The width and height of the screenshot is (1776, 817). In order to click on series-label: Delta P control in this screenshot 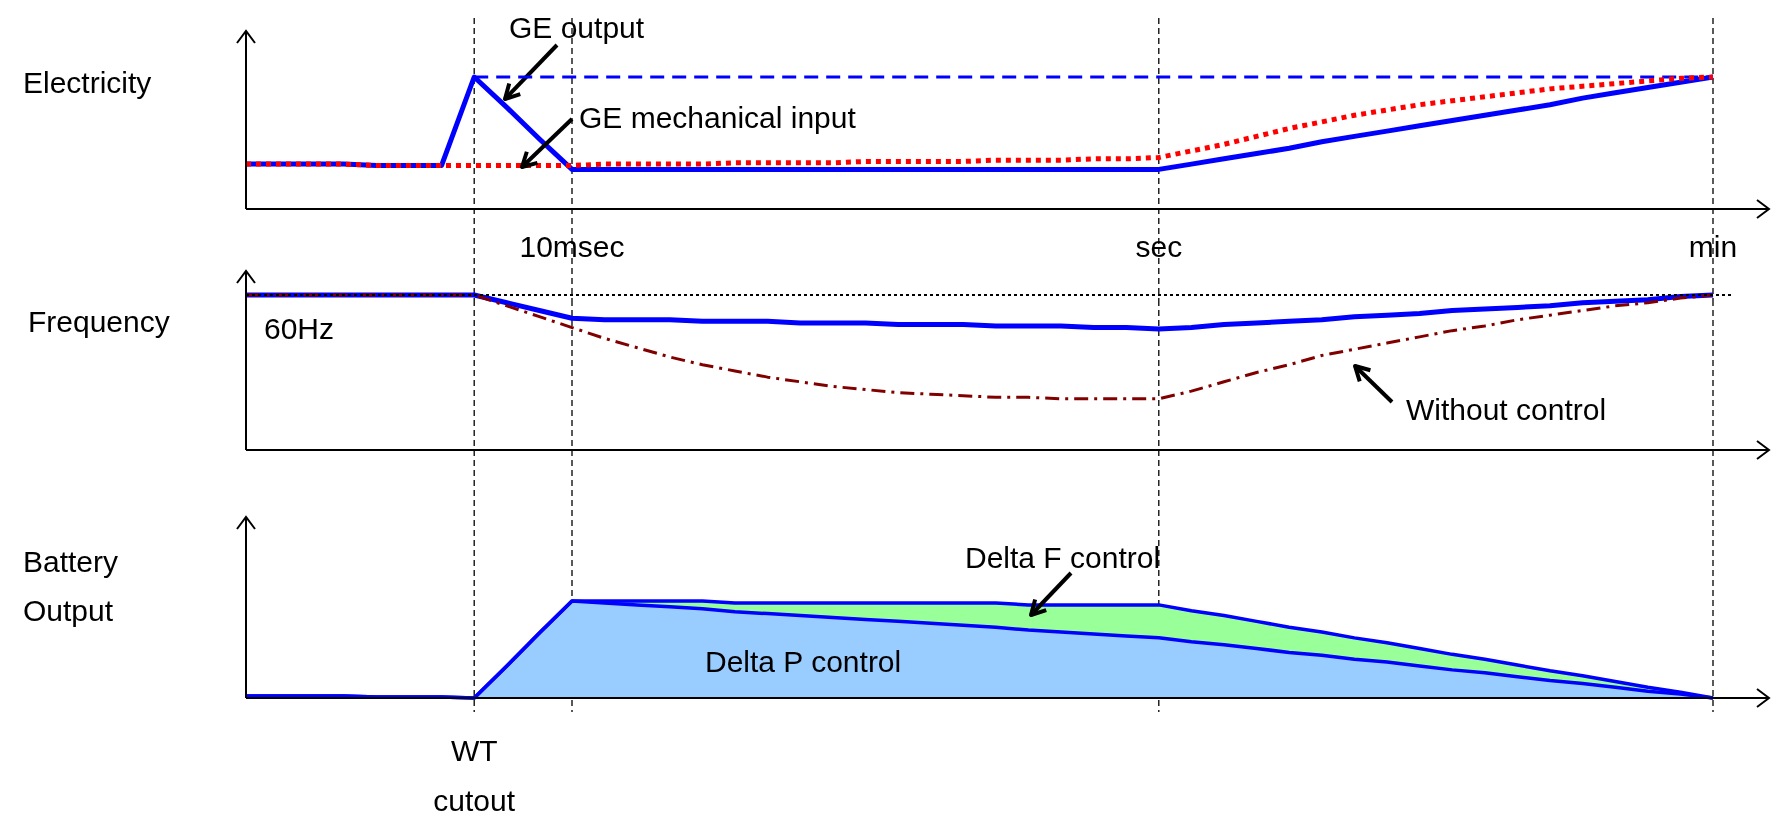, I will do `click(803, 661)`.